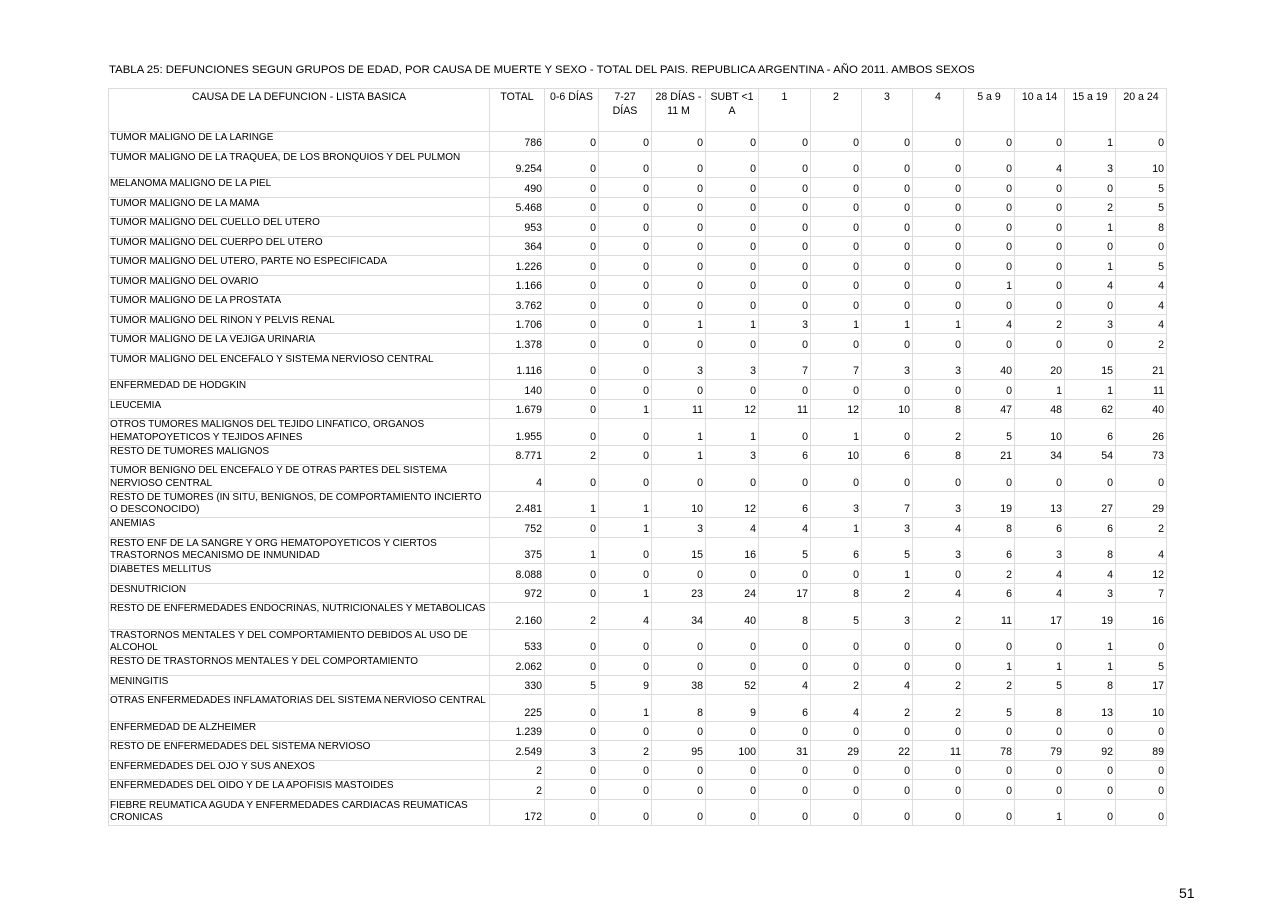 The width and height of the screenshot is (1280, 905). Describe the element at coordinates (784, 408) in the screenshot. I see `value-cell: 11` at that location.